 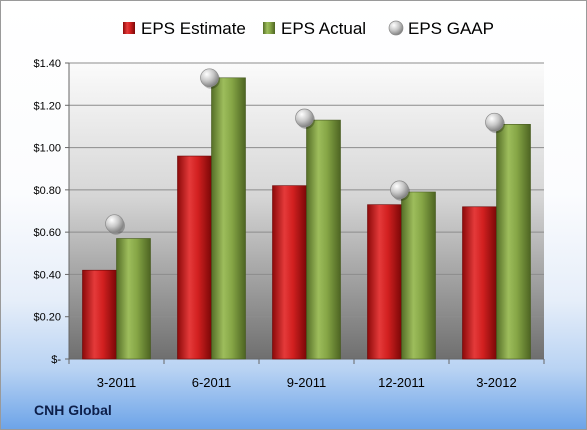 What do you see at coordinates (47, 64) in the screenshot?
I see `y-tick-label: $1.40` at bounding box center [47, 64].